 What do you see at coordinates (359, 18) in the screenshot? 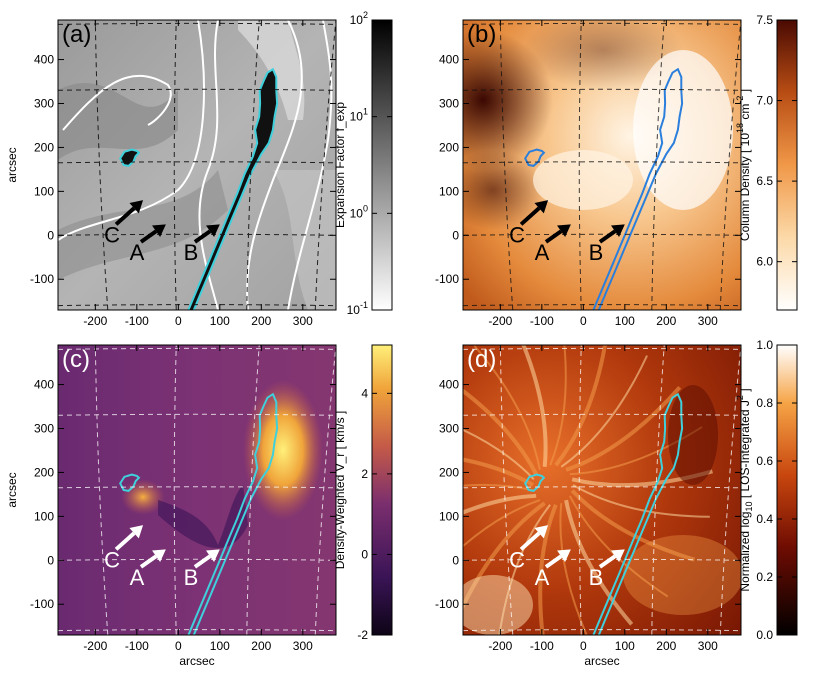
I see `colorbar-tick-label: 10²` at bounding box center [359, 18].